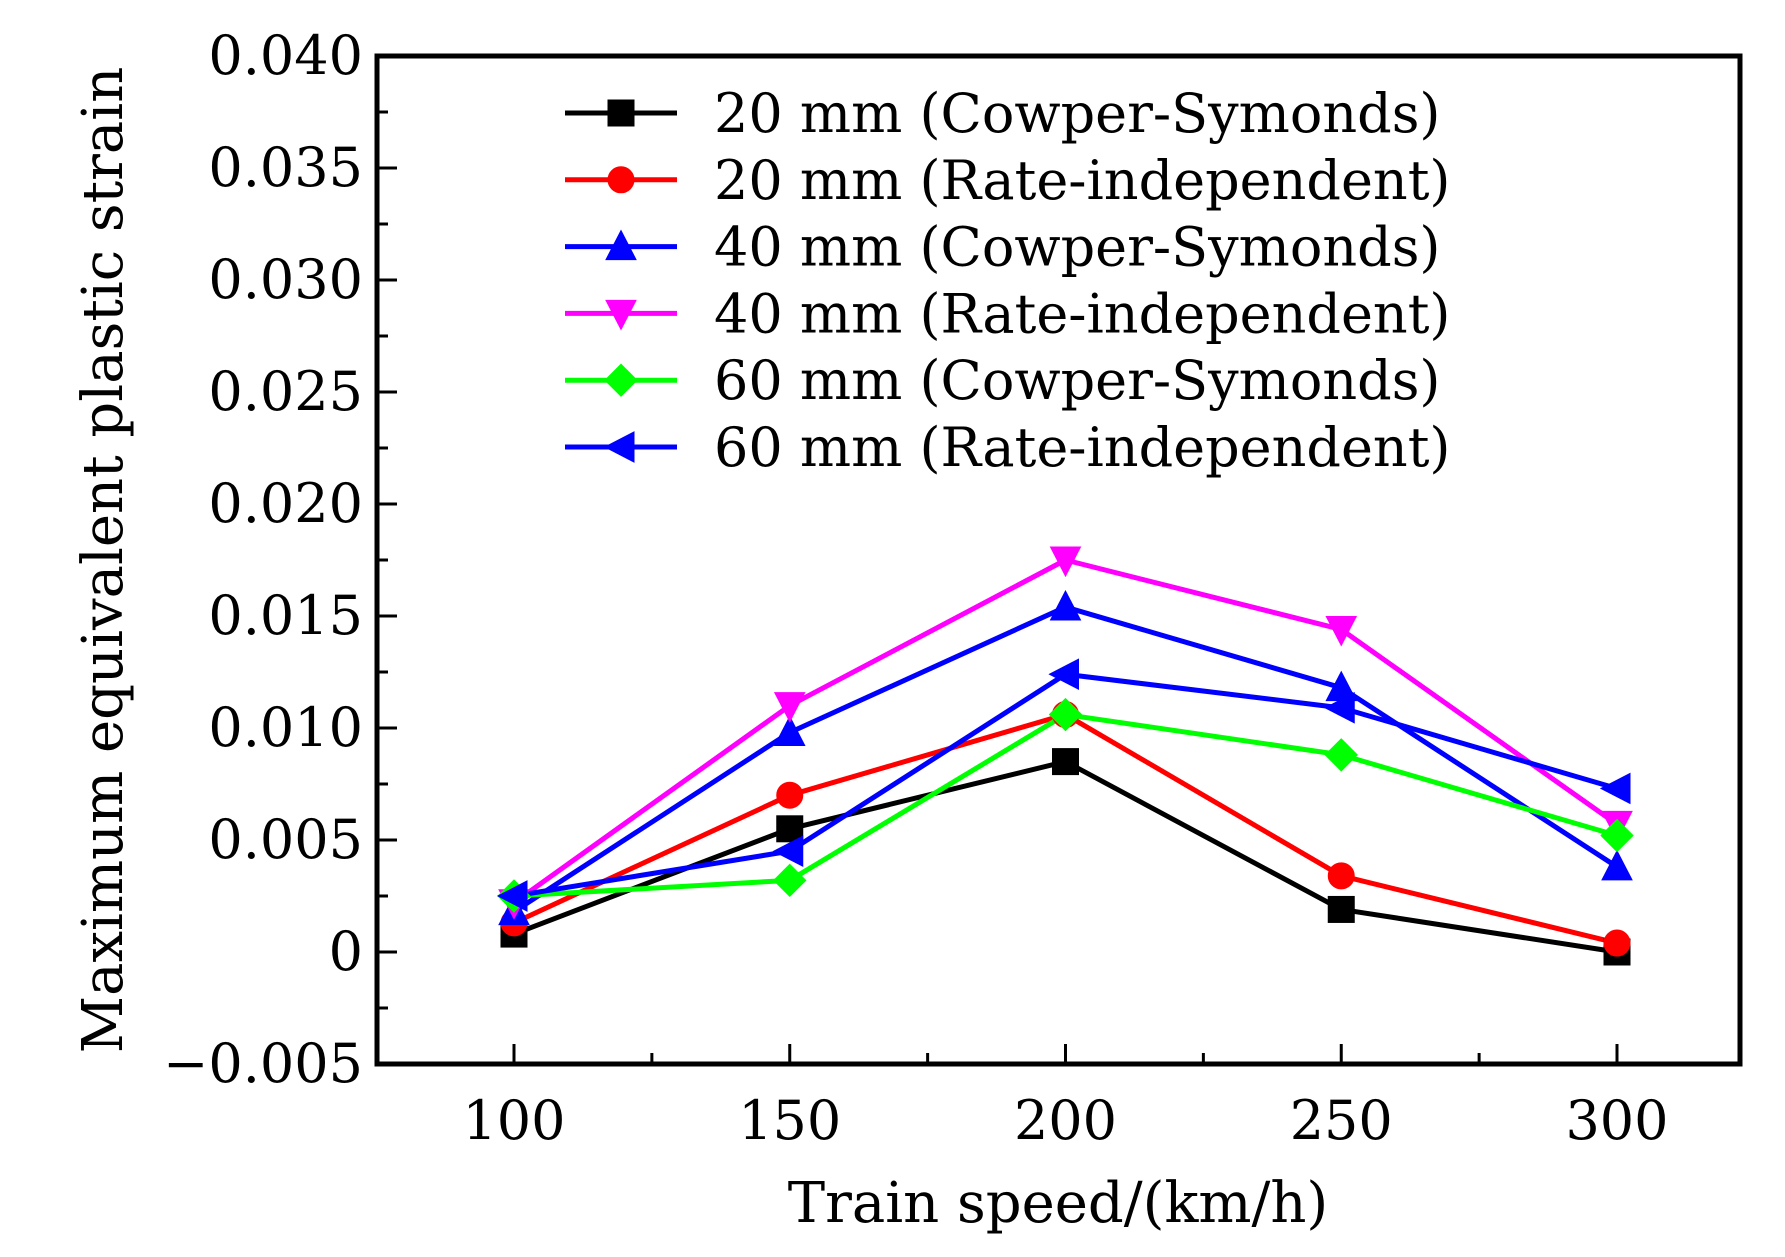  I want to click on x-tick-label: 200, so click(1065, 1120).